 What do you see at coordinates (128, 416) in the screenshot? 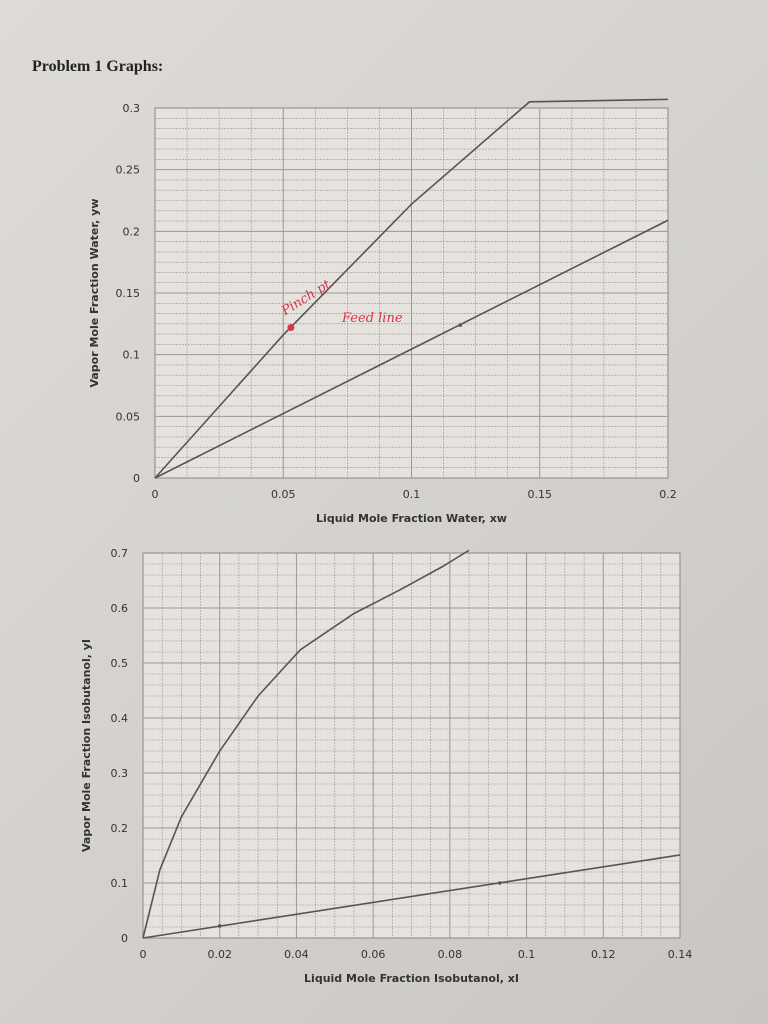
I see `y-tick-label: 0.05` at bounding box center [128, 416].